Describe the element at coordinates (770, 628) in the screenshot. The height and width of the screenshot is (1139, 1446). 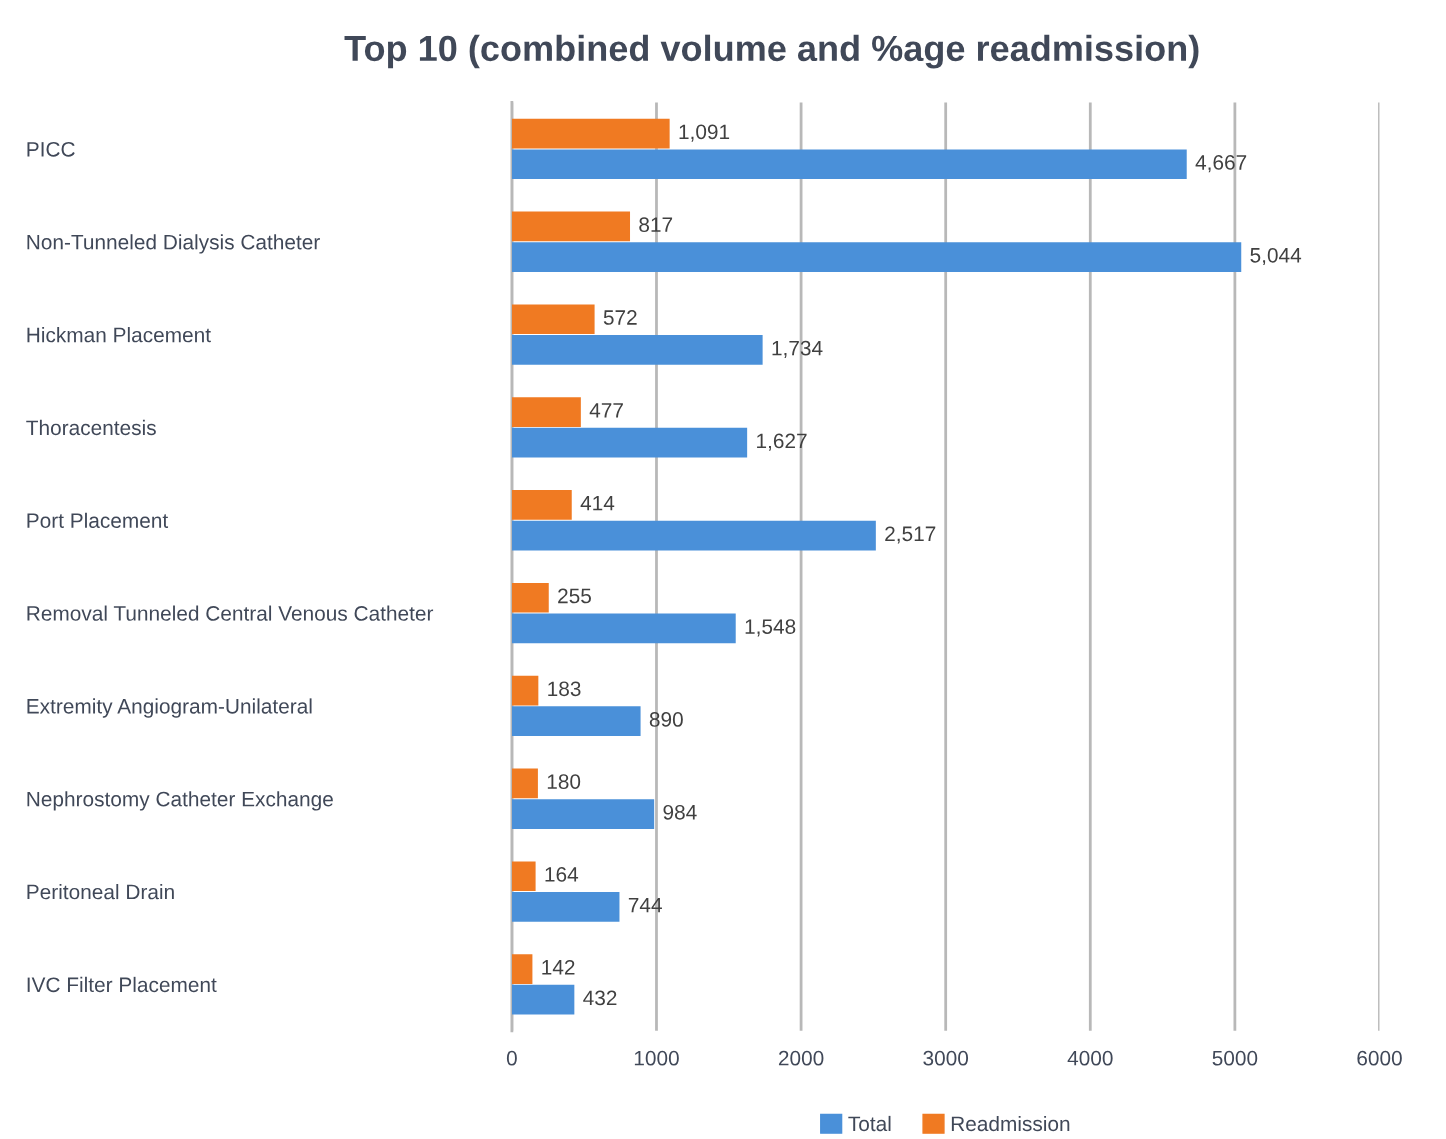
I see `data-label: 1,548` at that location.